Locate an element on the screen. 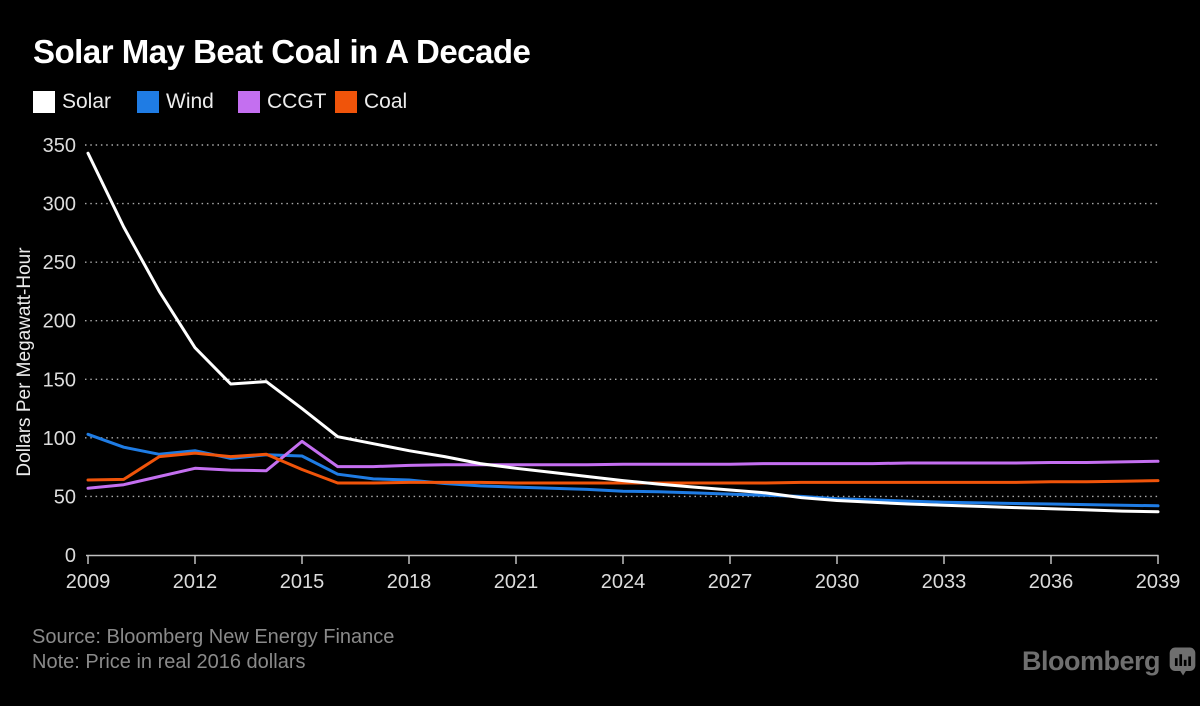  y-tick-label: 350 is located at coordinates (59, 146).